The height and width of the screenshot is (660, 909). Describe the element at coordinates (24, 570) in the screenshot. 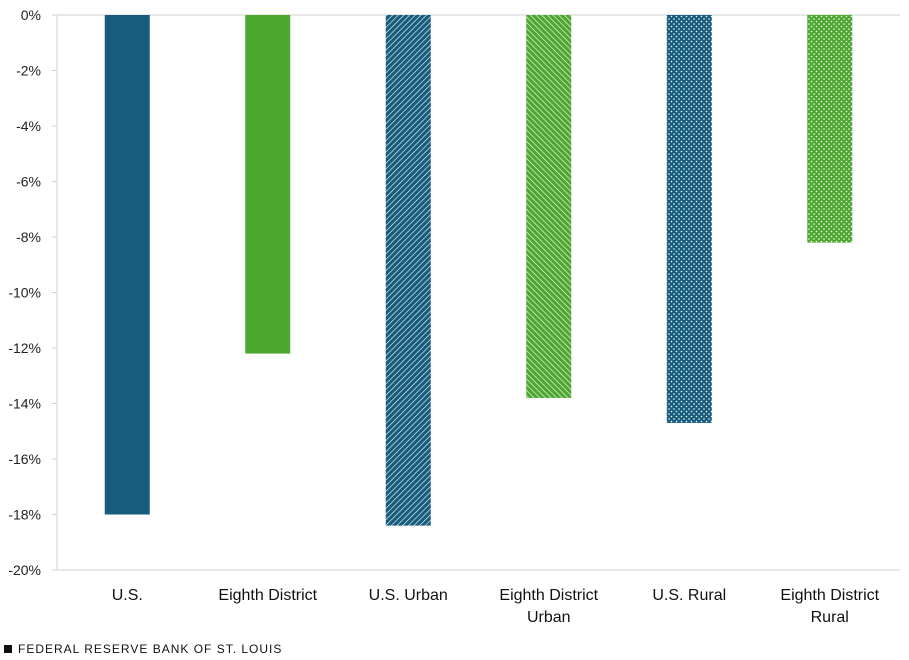

I see `y-tick-label: -20%` at that location.